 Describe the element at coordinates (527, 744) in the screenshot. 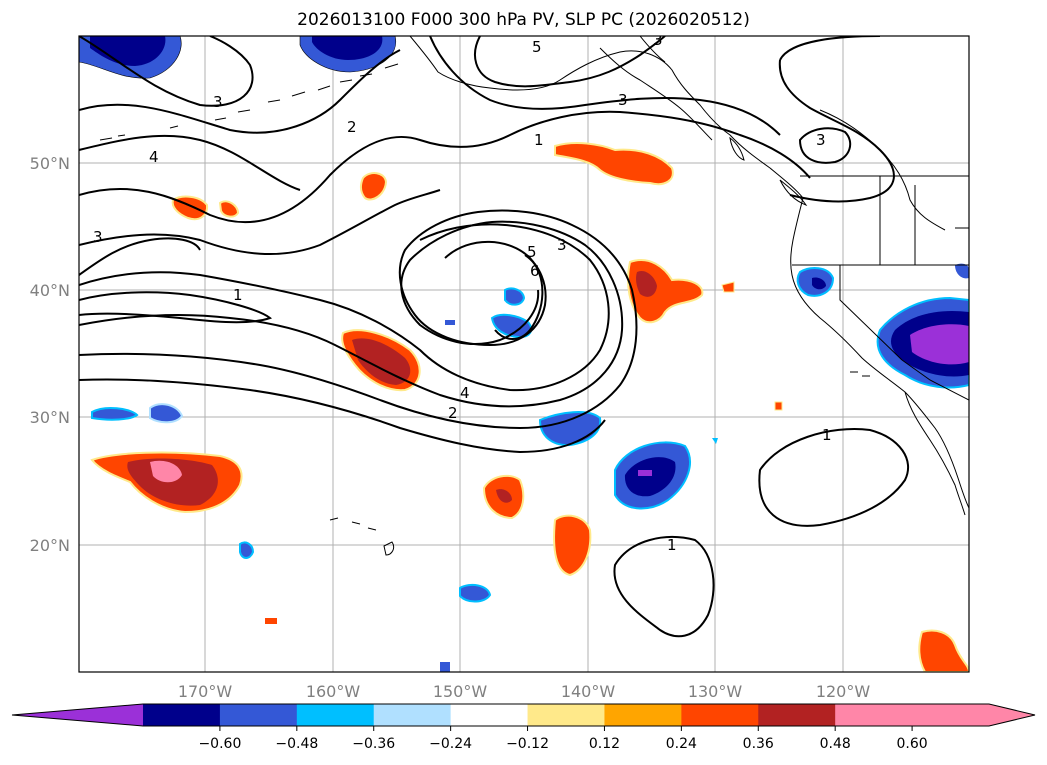

I see `colorbar-tick-label: −0.12` at that location.